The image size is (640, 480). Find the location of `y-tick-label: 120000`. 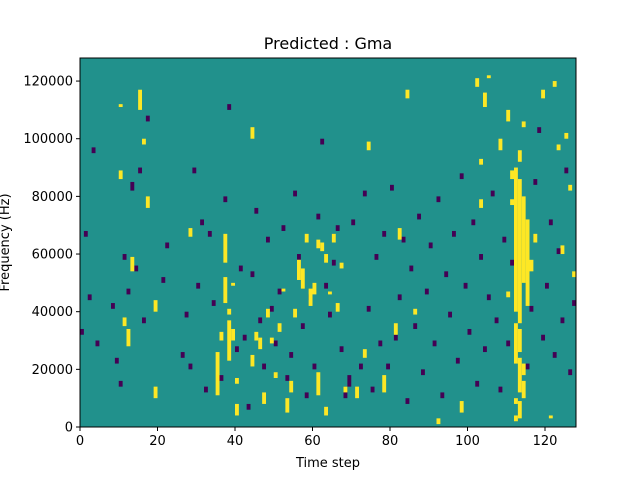

y-tick-label: 120000 is located at coordinates (48, 82).